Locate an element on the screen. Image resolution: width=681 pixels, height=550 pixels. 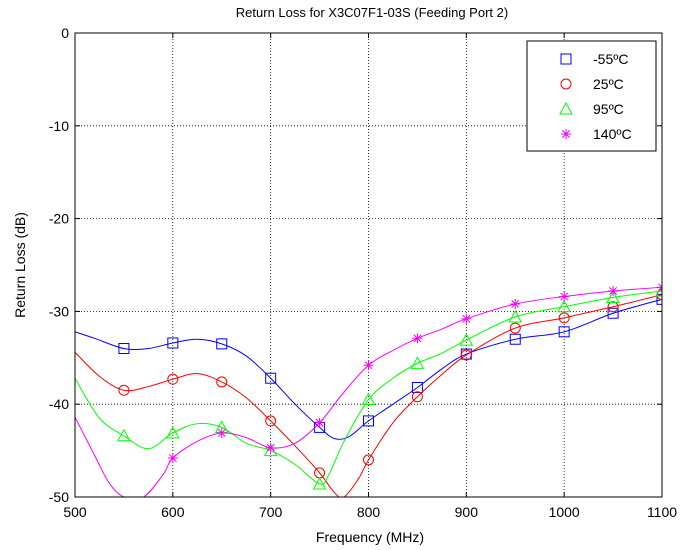
x-tick-label: 1100 is located at coordinates (662, 512).